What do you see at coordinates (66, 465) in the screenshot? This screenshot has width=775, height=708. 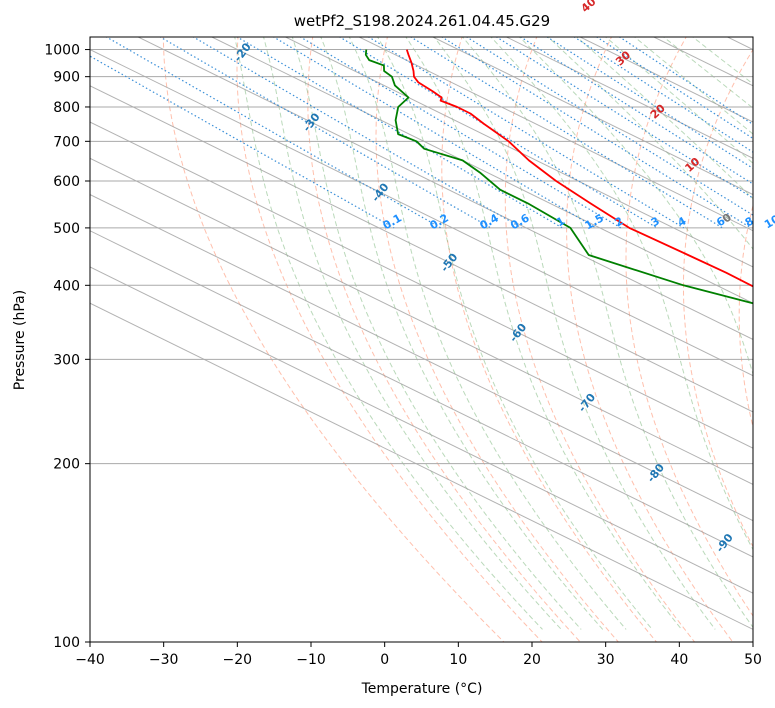 I see `y-tick-label: 200` at bounding box center [66, 465].